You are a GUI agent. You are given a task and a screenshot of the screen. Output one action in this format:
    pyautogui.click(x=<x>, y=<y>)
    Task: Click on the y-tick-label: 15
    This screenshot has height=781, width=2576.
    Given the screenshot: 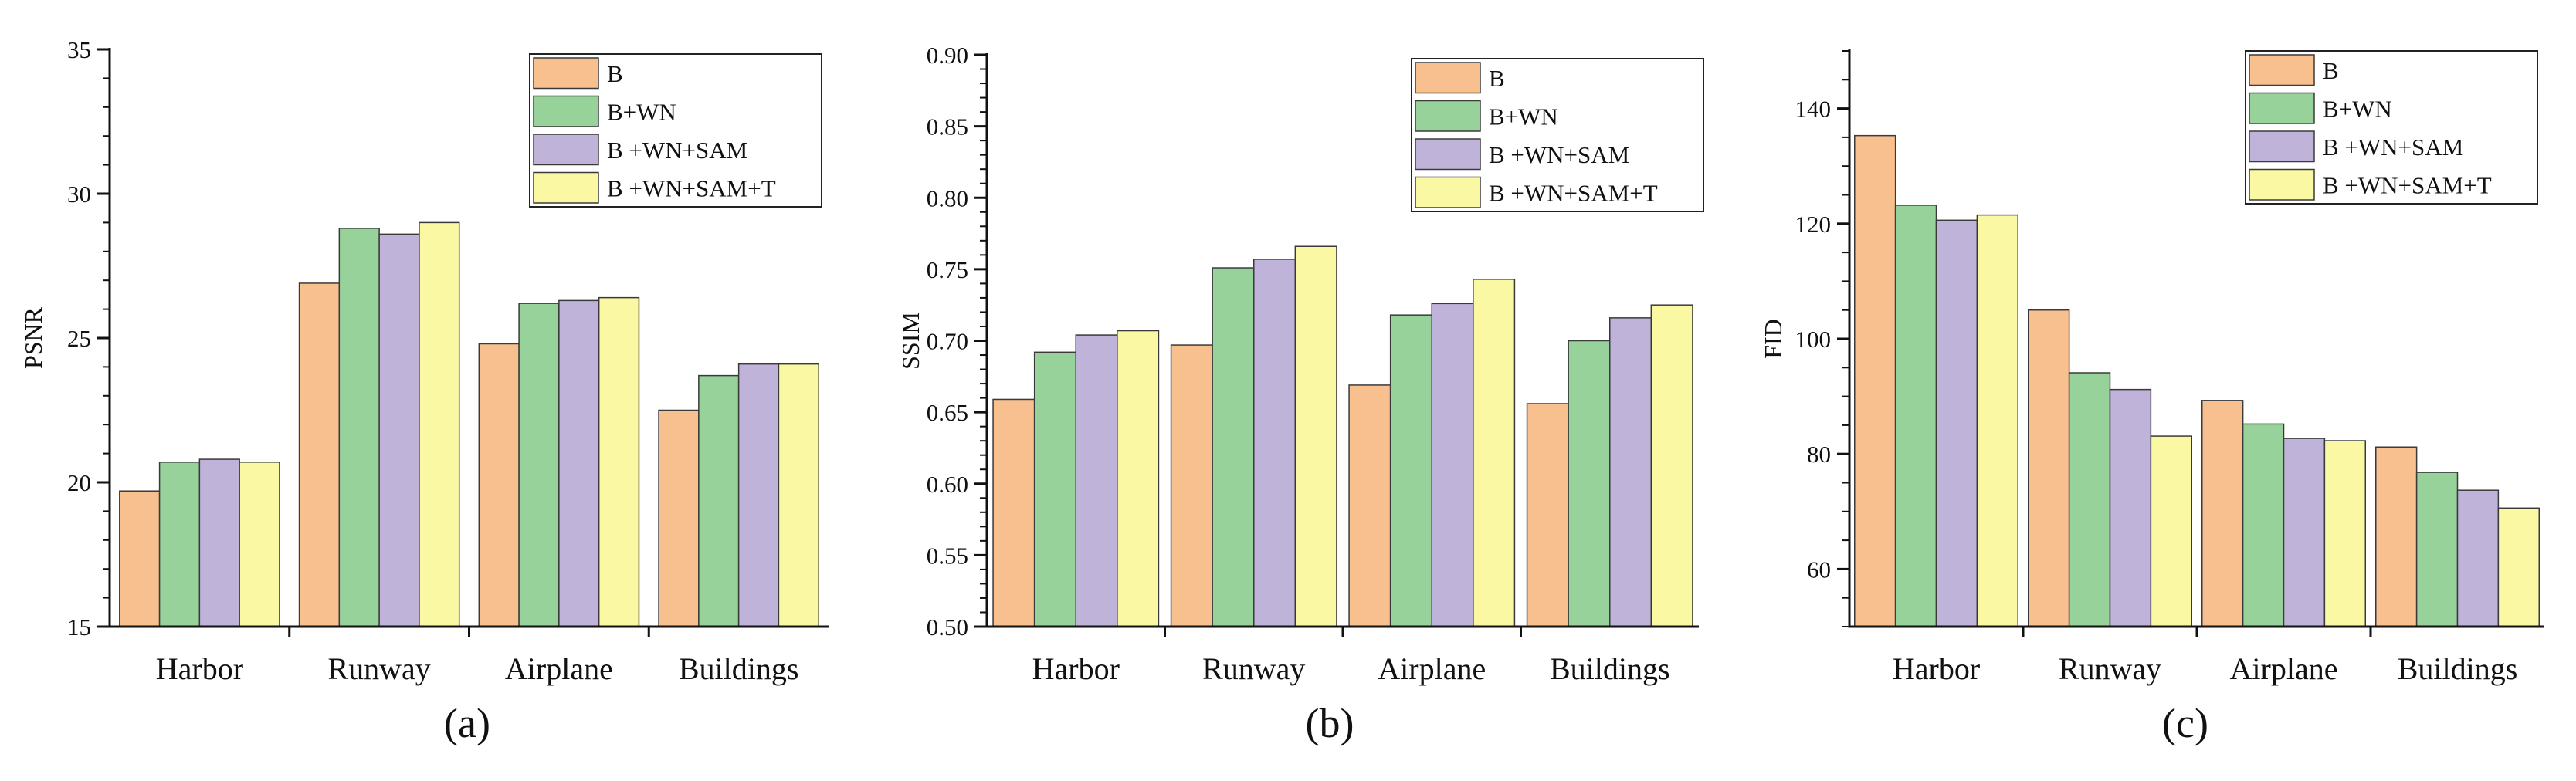 What is the action you would take?
    pyautogui.click(x=79, y=627)
    